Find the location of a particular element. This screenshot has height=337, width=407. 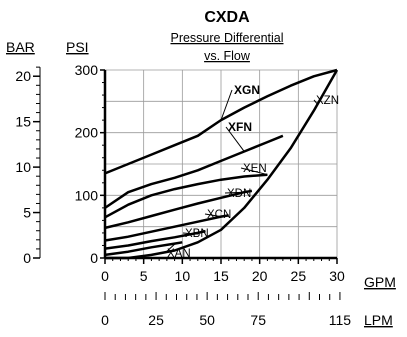

series-label-xgn: XGN is located at coordinates (247, 90).